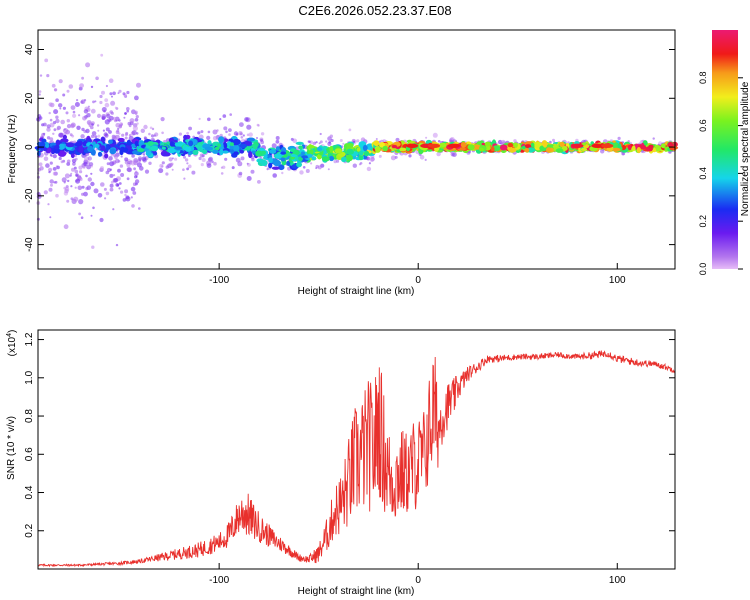 This screenshot has width=750, height=600. Describe the element at coordinates (418, 580) in the screenshot. I see `x-tick-label: 0` at that location.